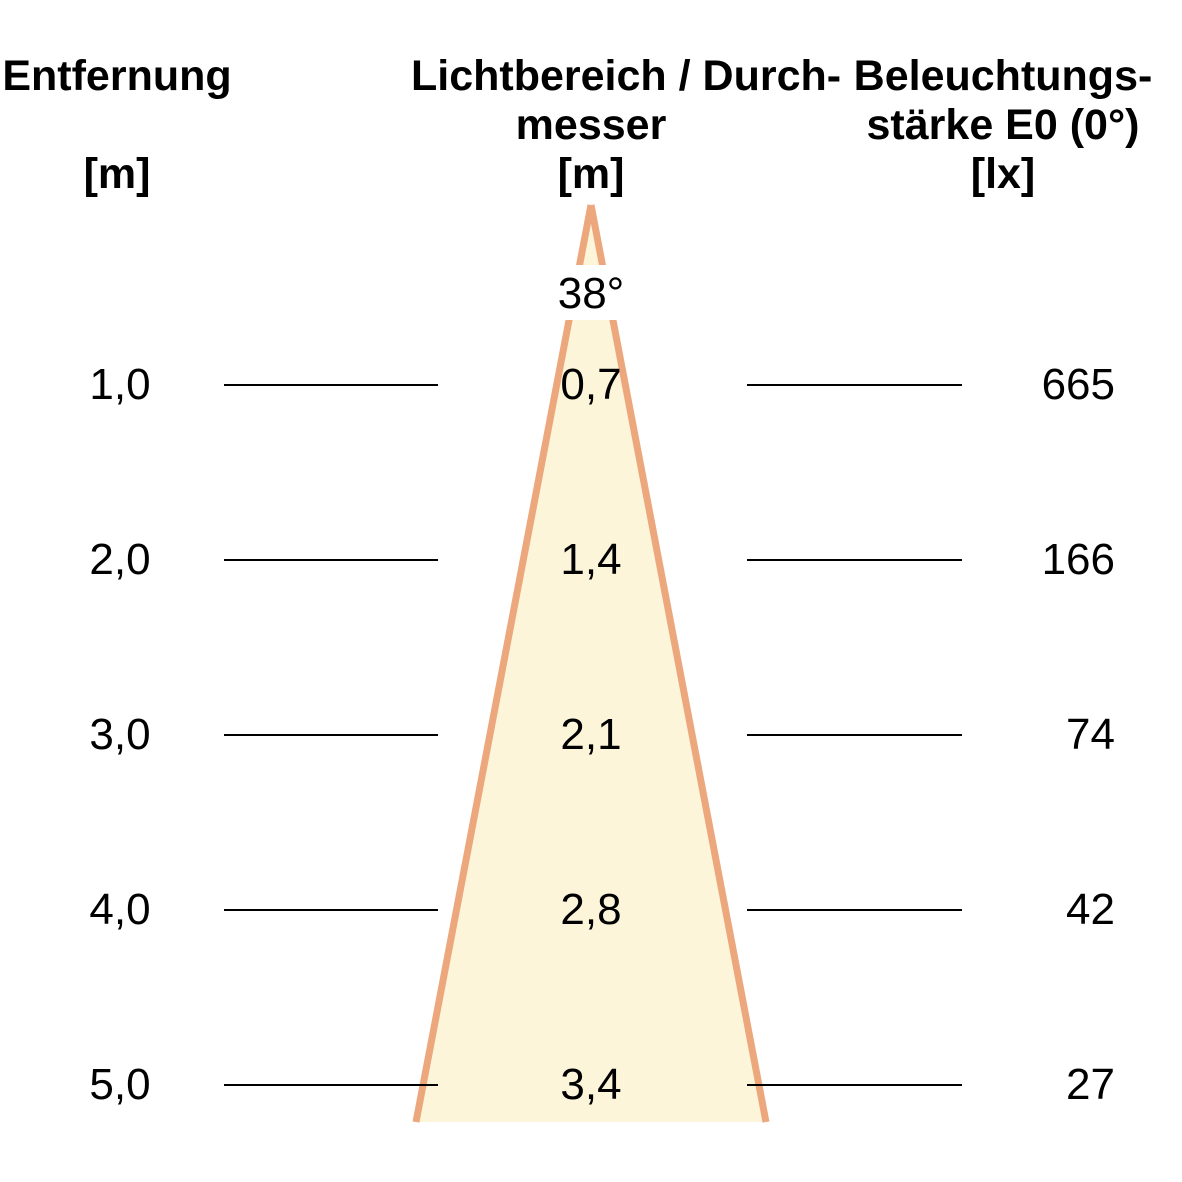 Image resolution: width=1182 pixels, height=1182 pixels. What do you see at coordinates (591, 559) in the screenshot?
I see `diameter-value: 1,4` at bounding box center [591, 559].